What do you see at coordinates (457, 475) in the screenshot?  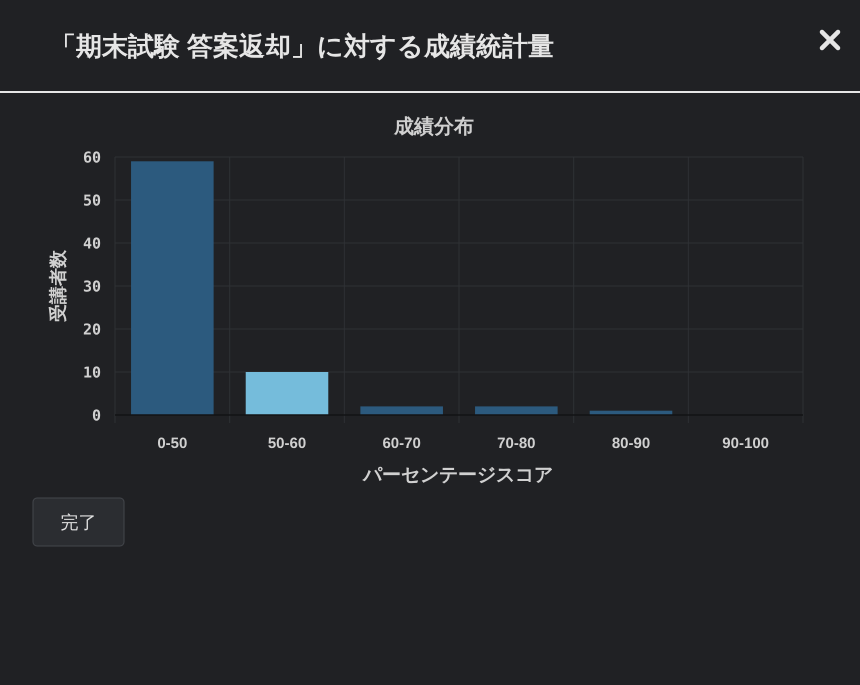 I see `x-axis-title: パーセンテージスコア` at bounding box center [457, 475].